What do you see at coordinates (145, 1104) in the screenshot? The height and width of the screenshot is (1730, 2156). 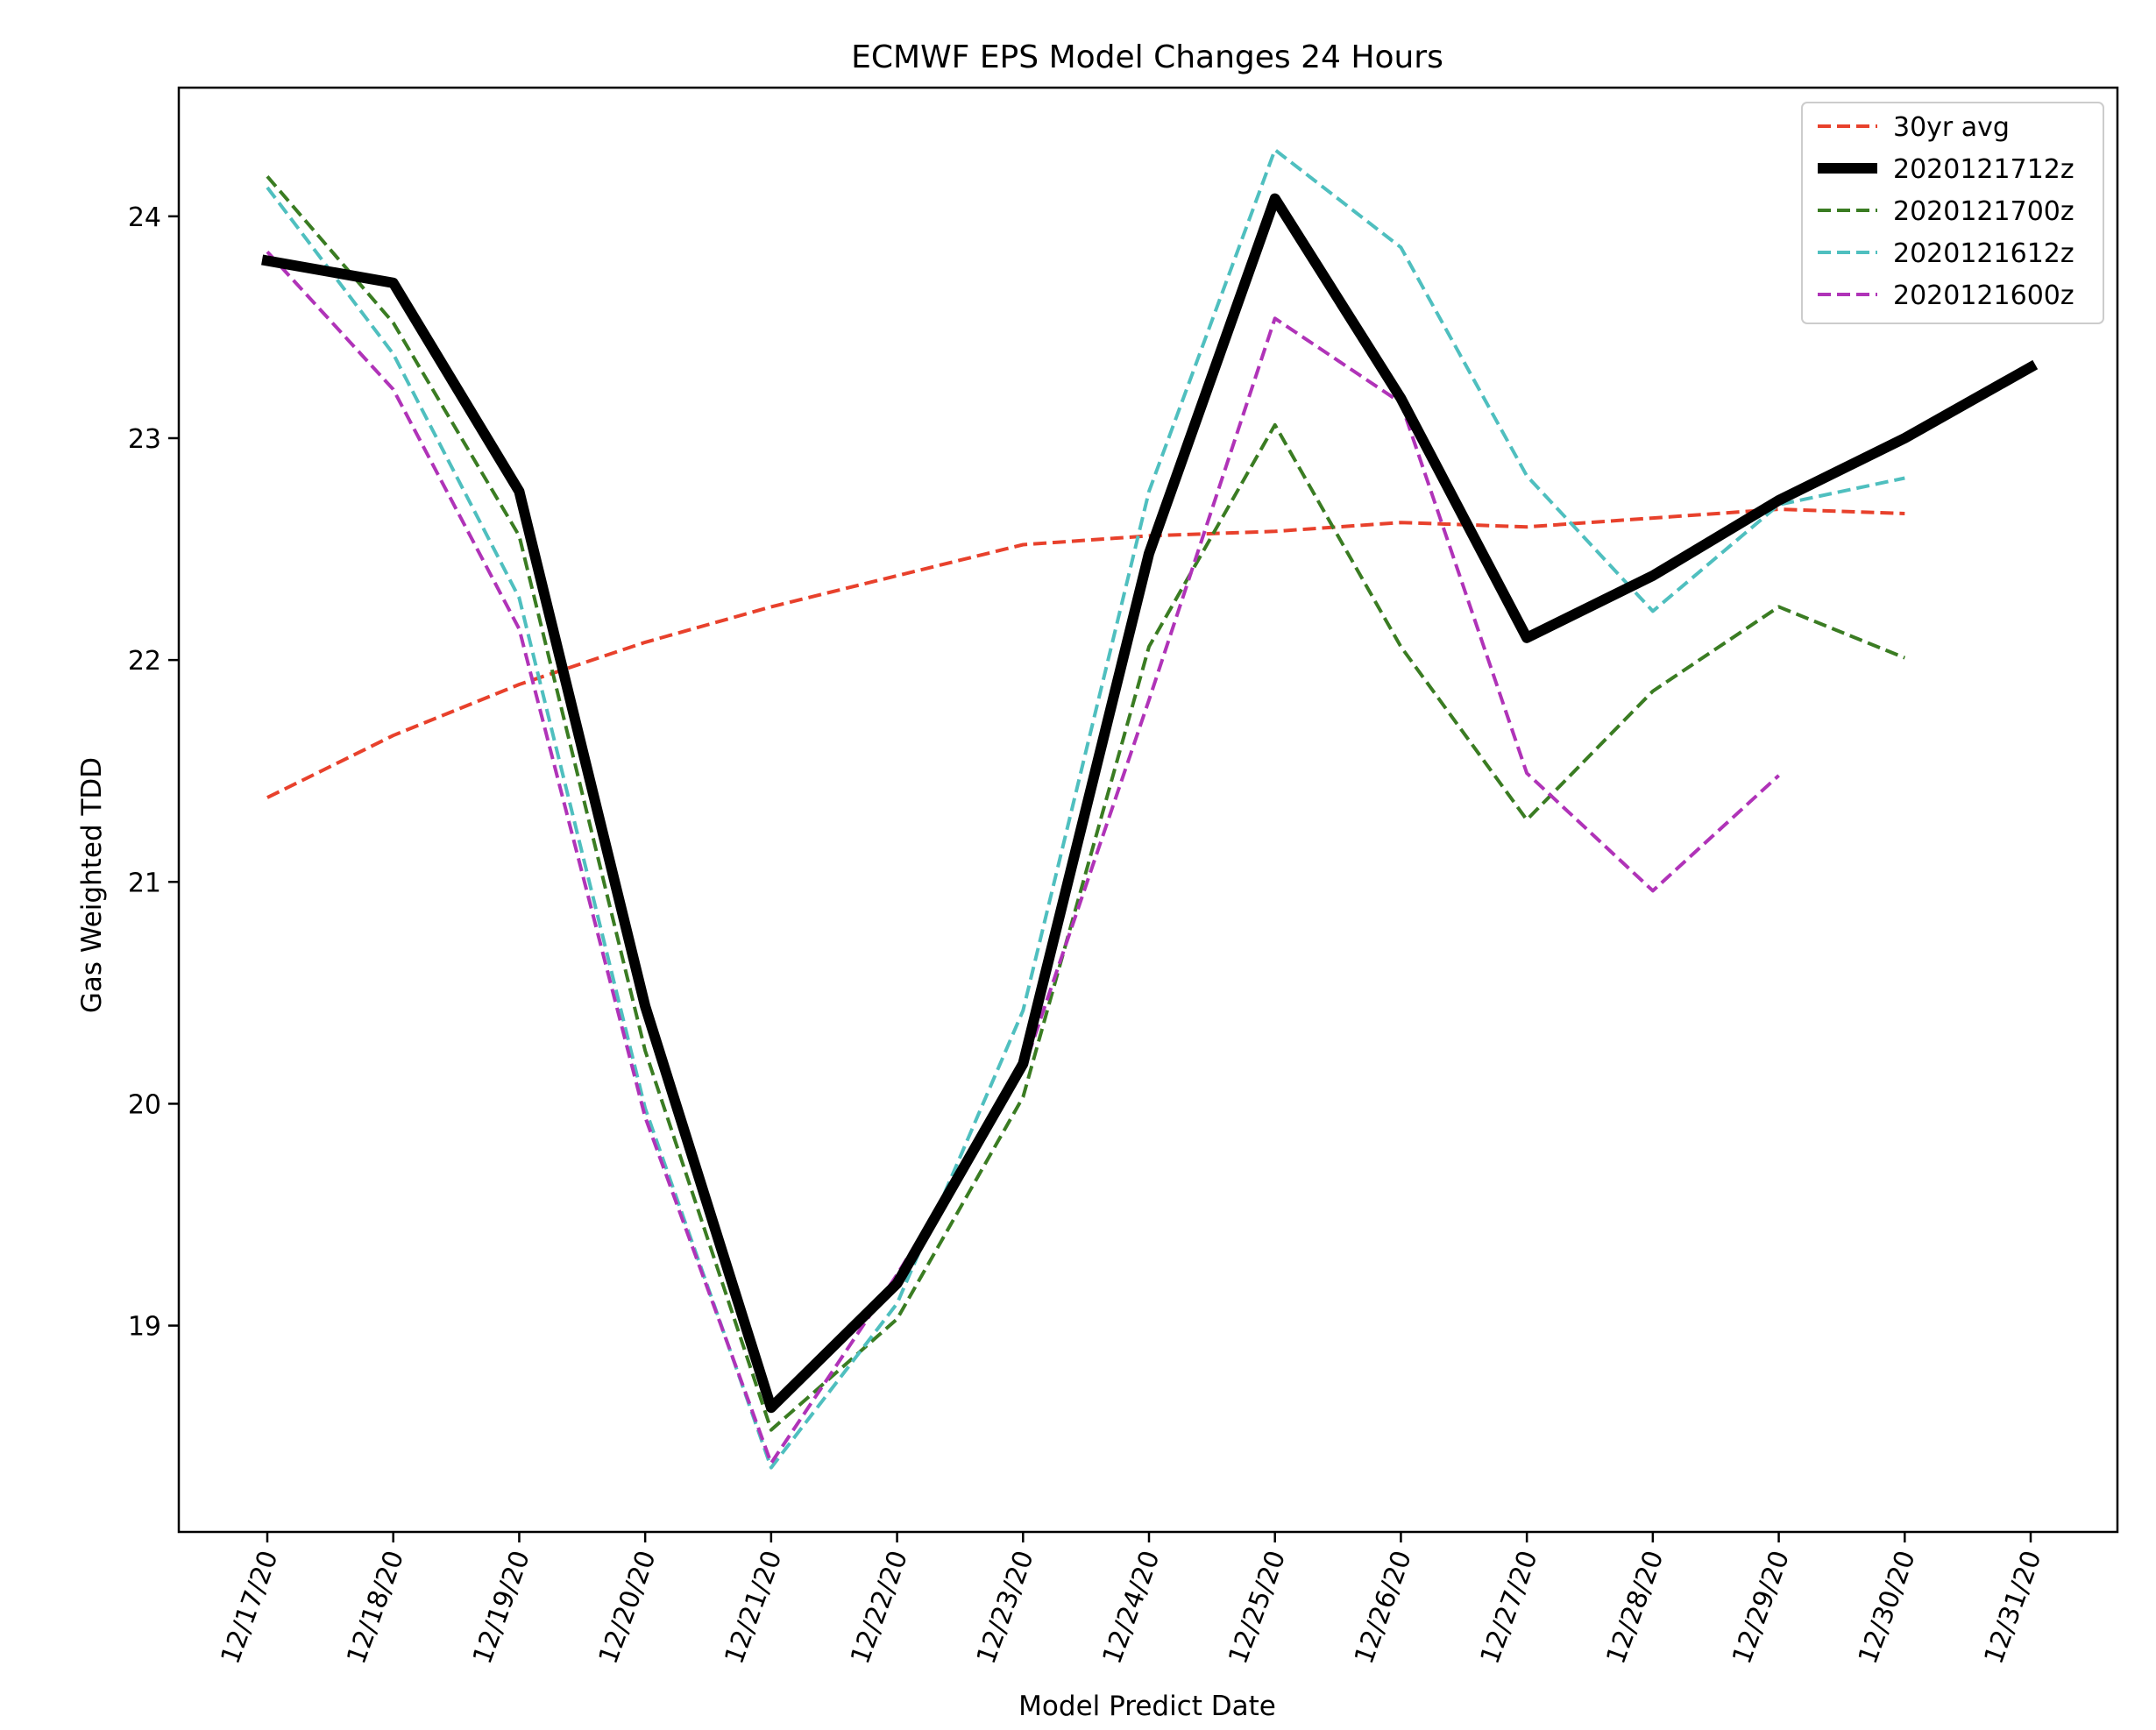 I see `y-tick-label: 20` at bounding box center [145, 1104].